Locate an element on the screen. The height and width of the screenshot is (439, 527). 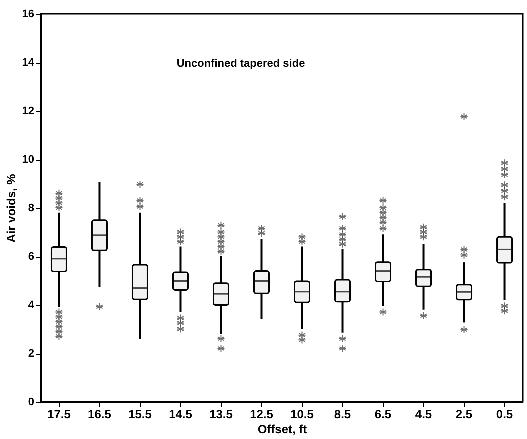
x-tick-label: 8.5 is located at coordinates (343, 415).